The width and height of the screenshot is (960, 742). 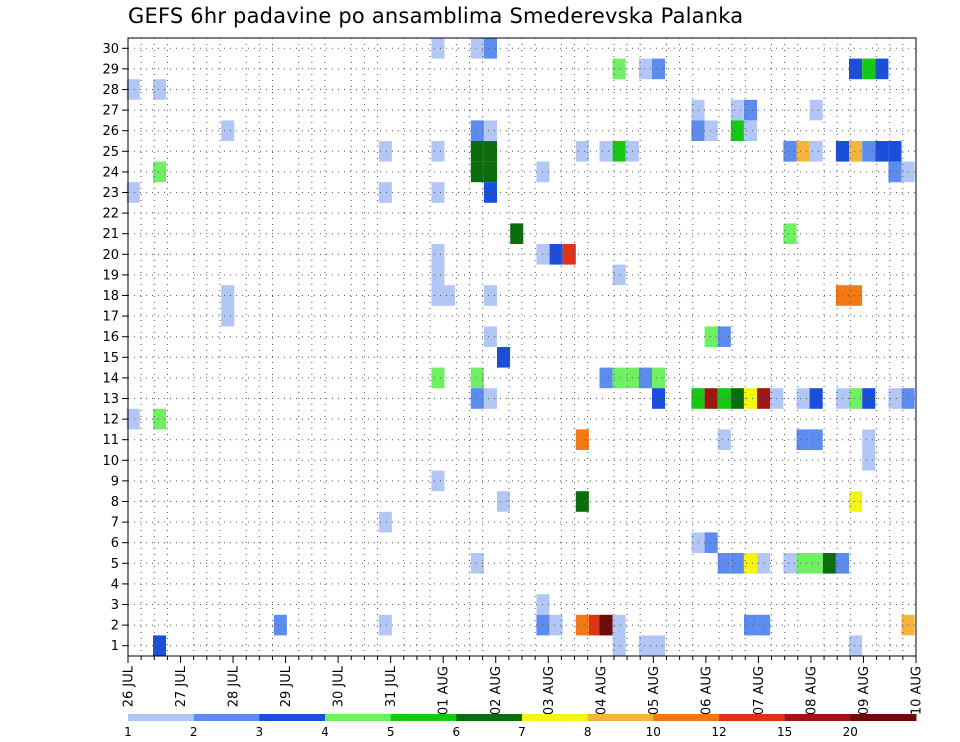 What do you see at coordinates (325, 732) in the screenshot?
I see `legend-label: 4` at bounding box center [325, 732].